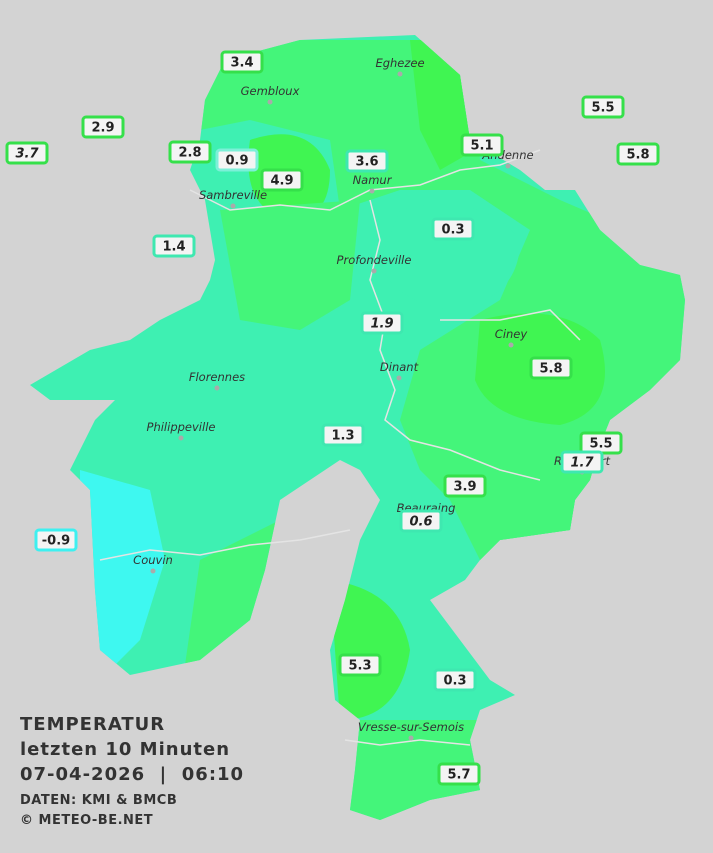  I want to click on city-name: Dinant, so click(399, 367).